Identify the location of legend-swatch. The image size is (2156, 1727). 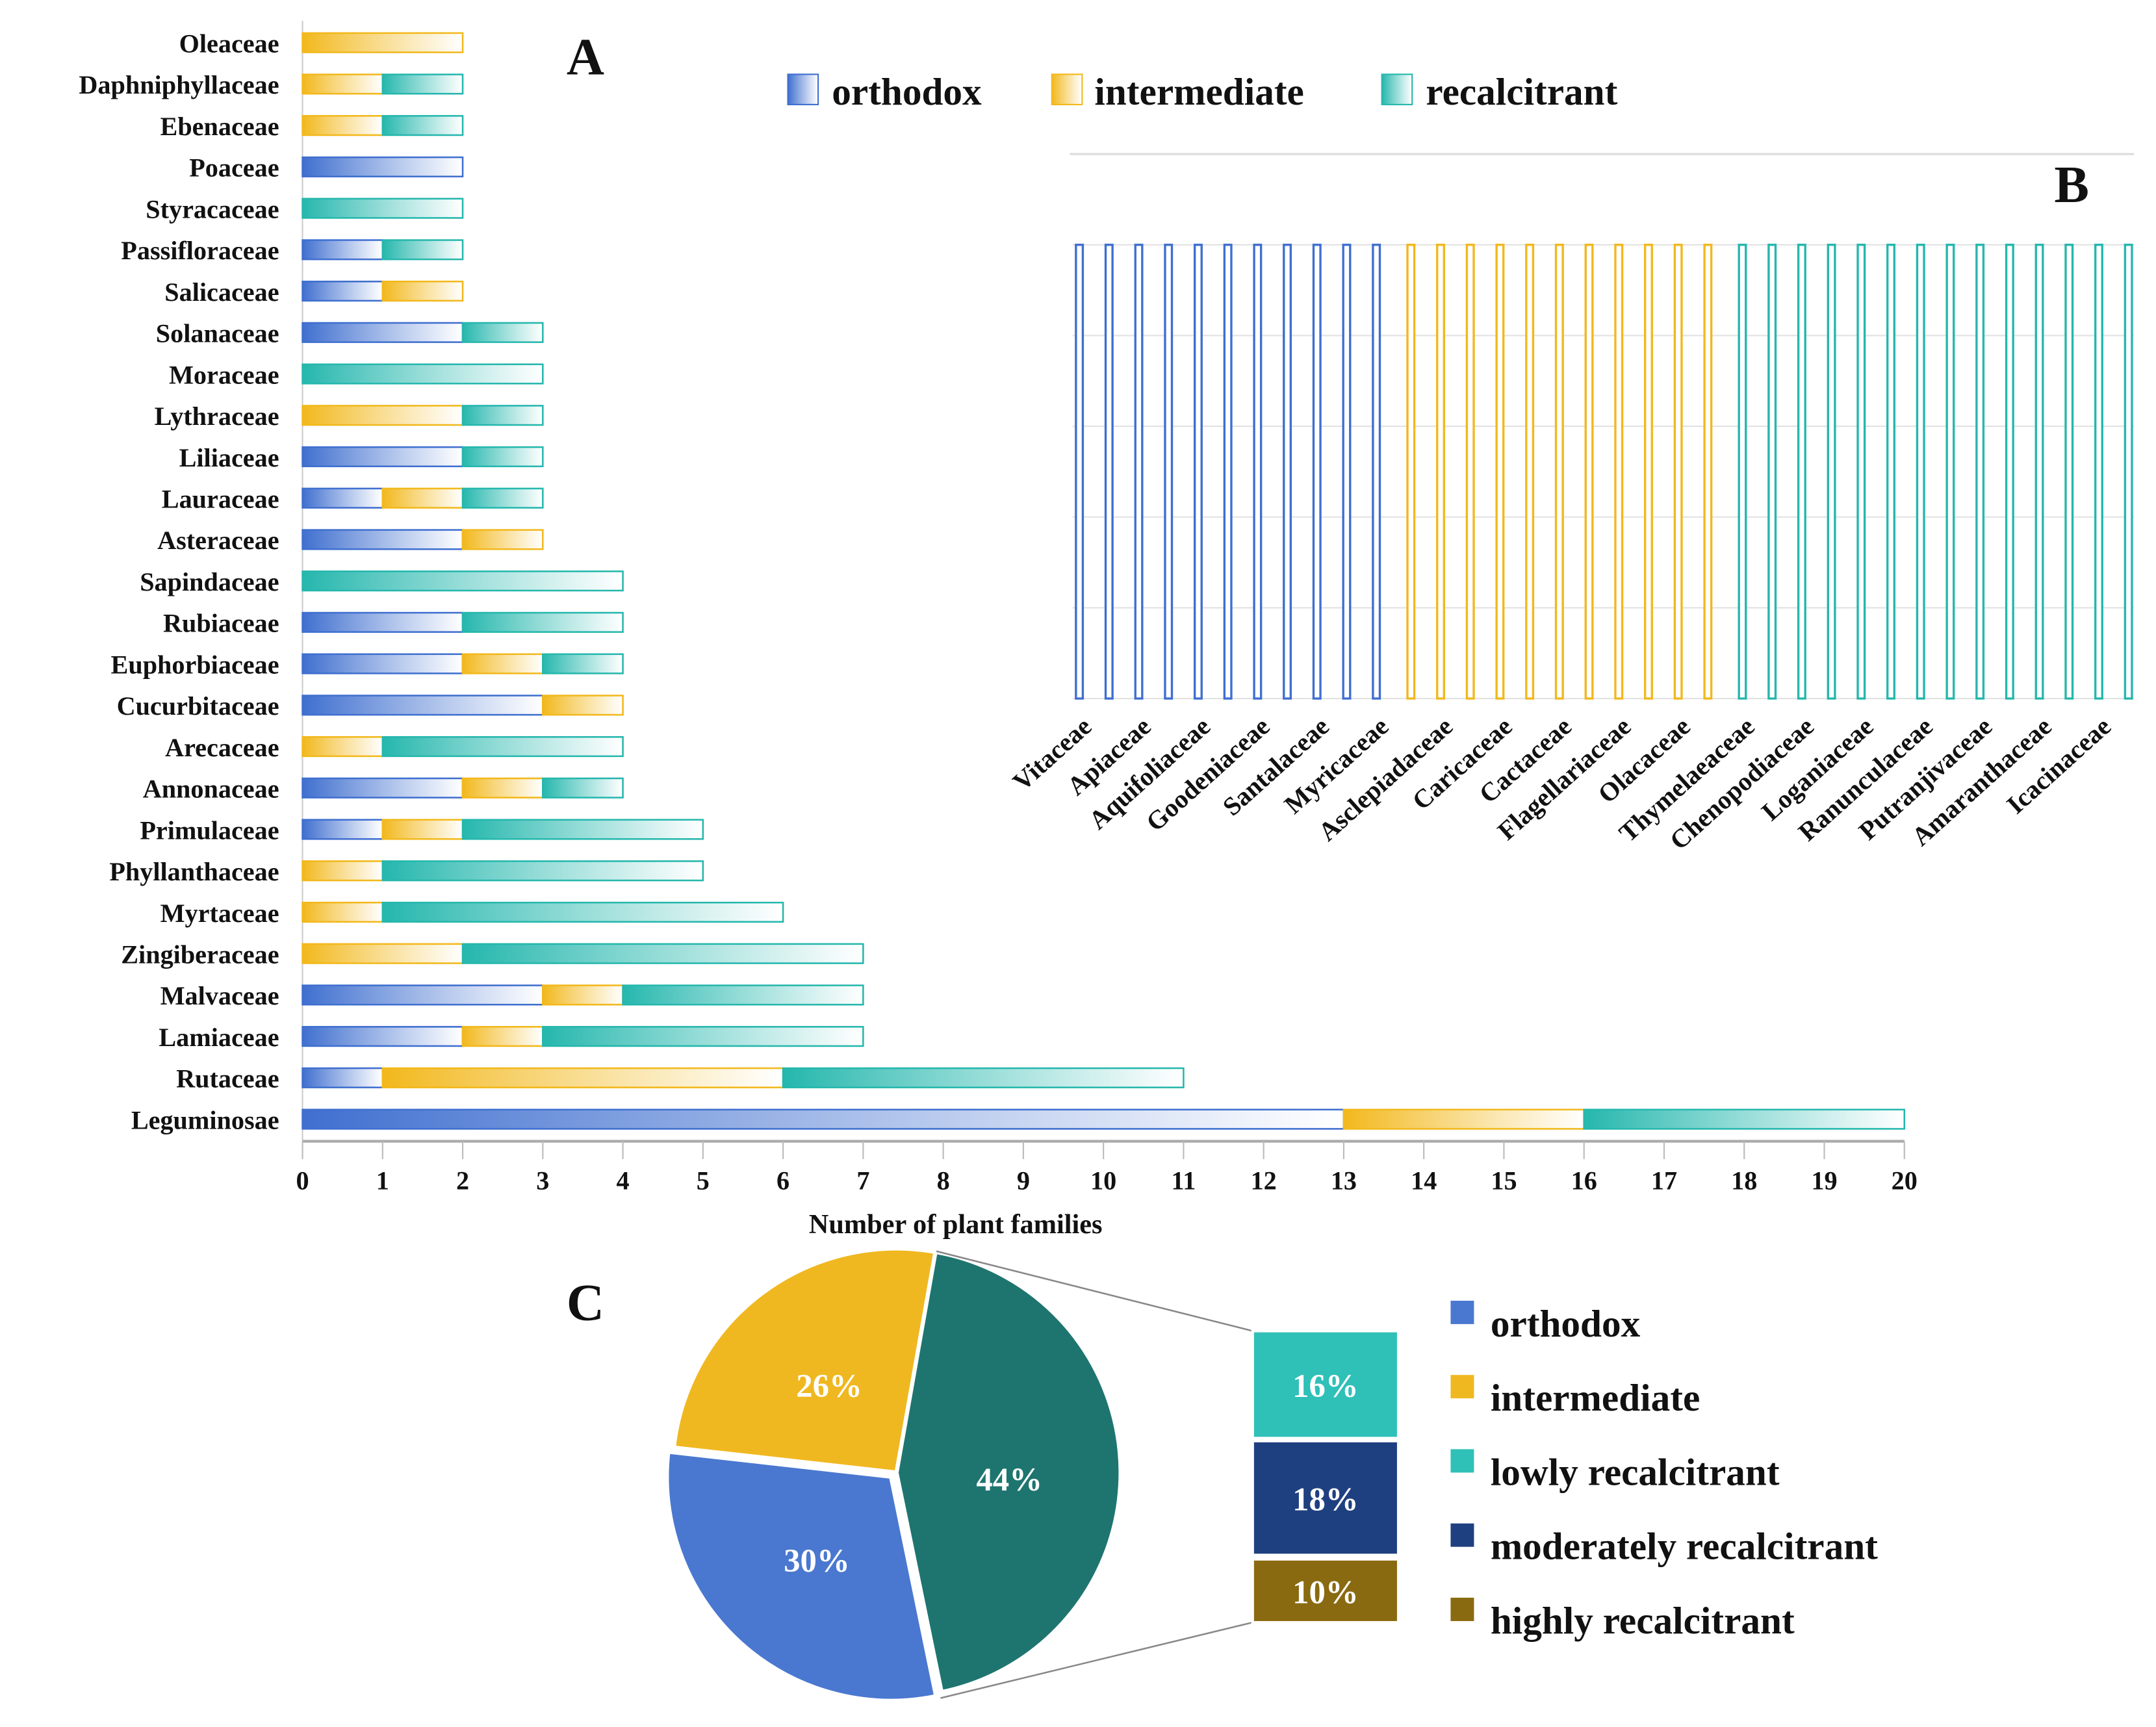
(1462, 1312).